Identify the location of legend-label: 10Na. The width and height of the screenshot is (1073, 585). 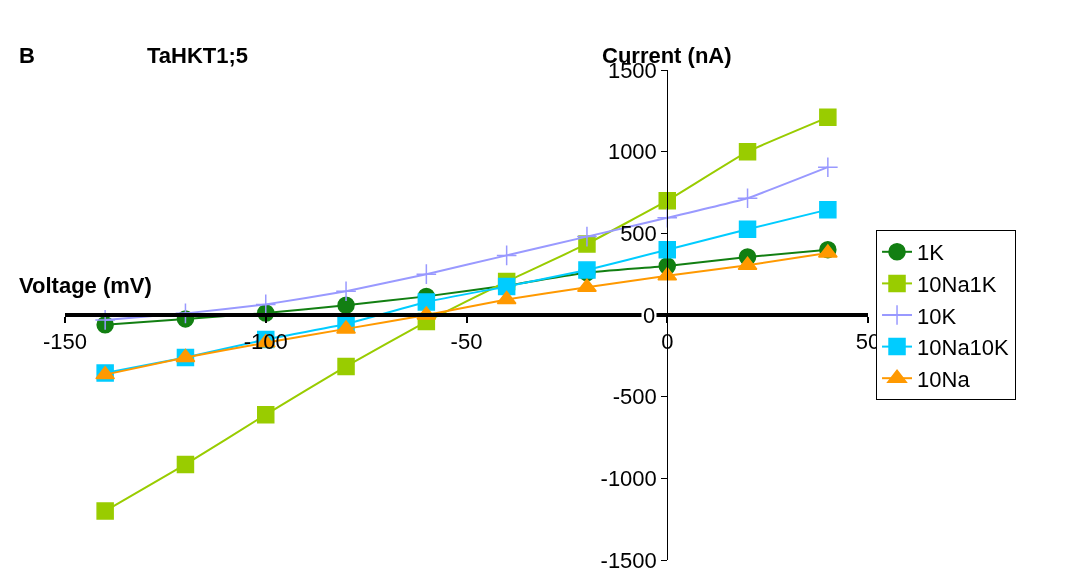
(944, 379).